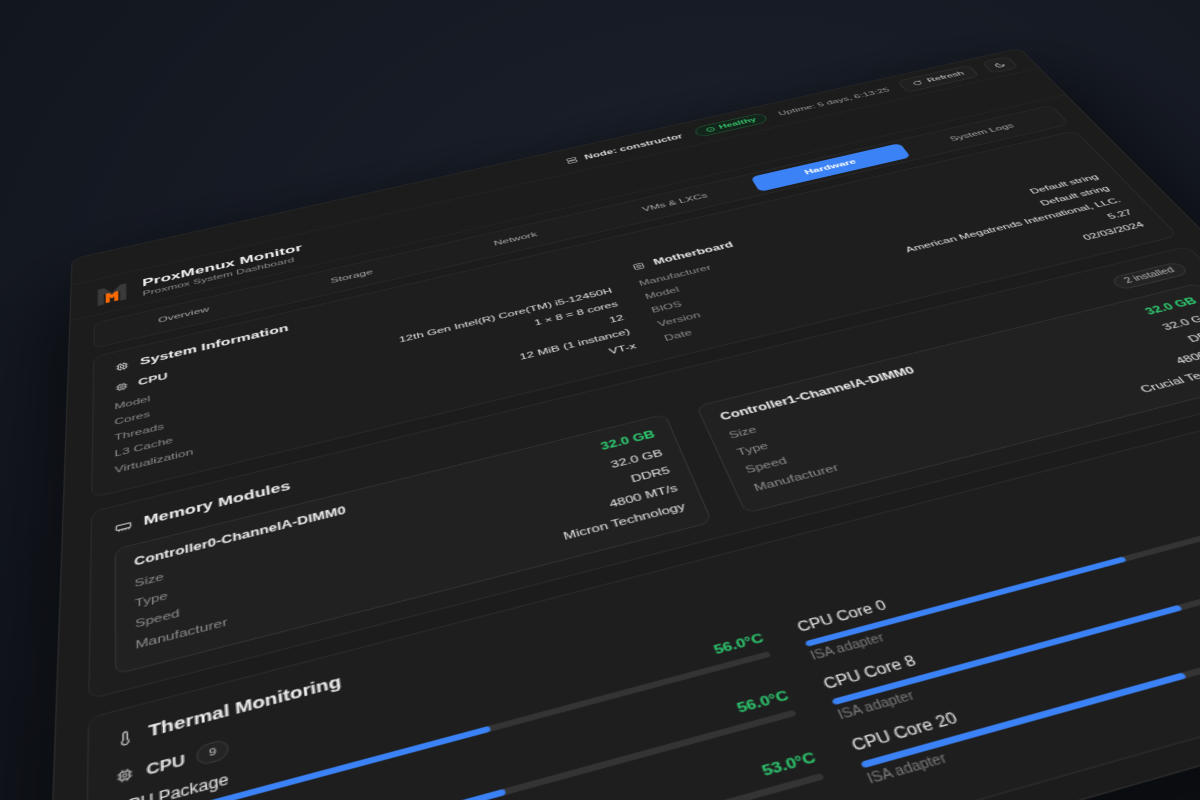 This screenshot has width=1200, height=800. I want to click on theme-toggle-button, so click(1000, 65).